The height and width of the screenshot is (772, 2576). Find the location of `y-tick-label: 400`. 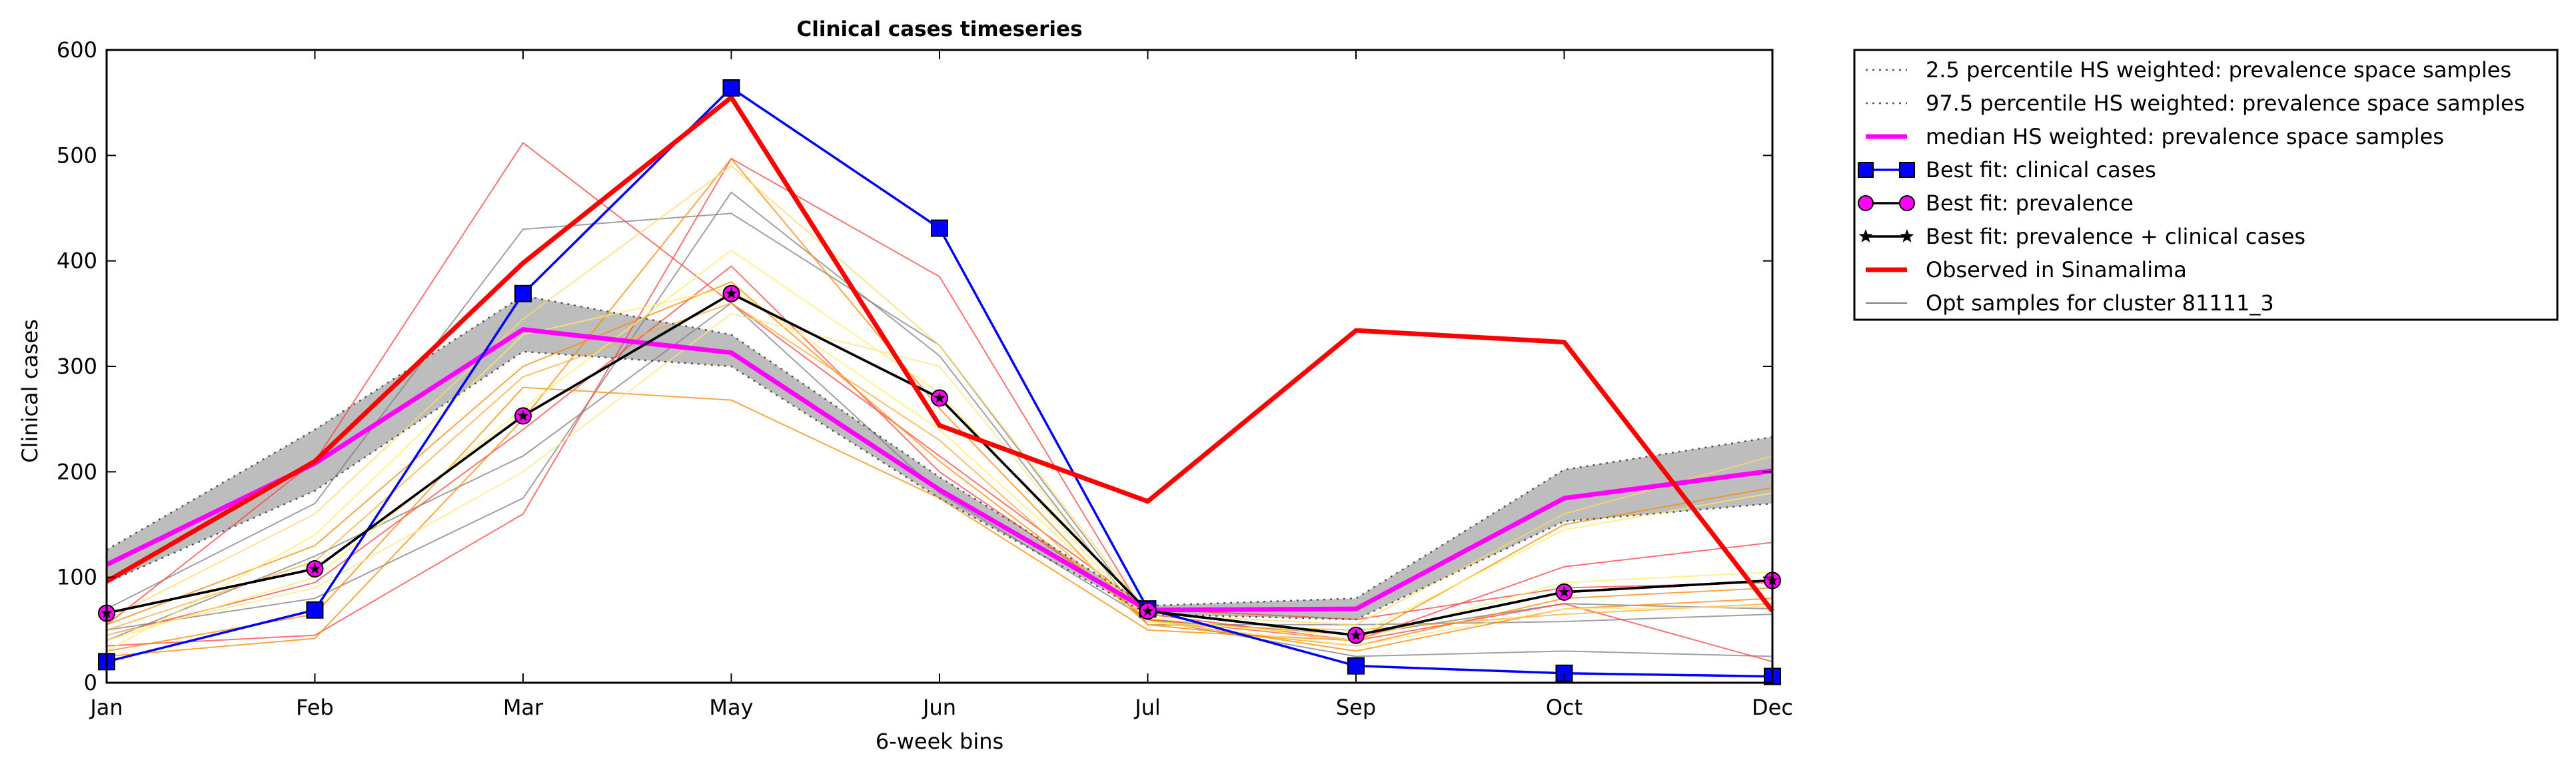

y-tick-label: 400 is located at coordinates (77, 261).